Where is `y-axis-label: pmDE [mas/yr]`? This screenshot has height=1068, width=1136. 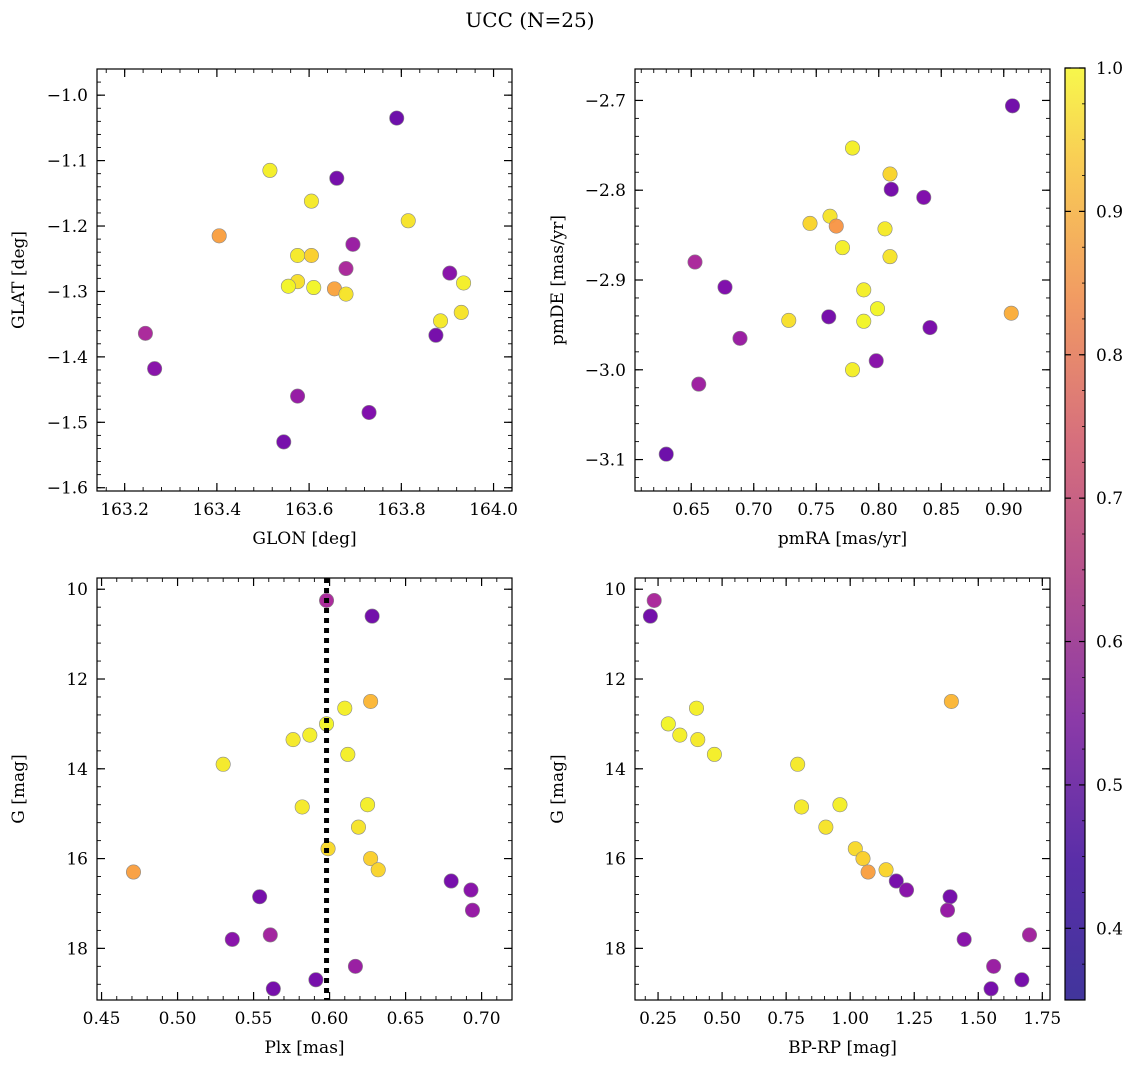
y-axis-label: pmDE [mas/yr] is located at coordinates (558, 280).